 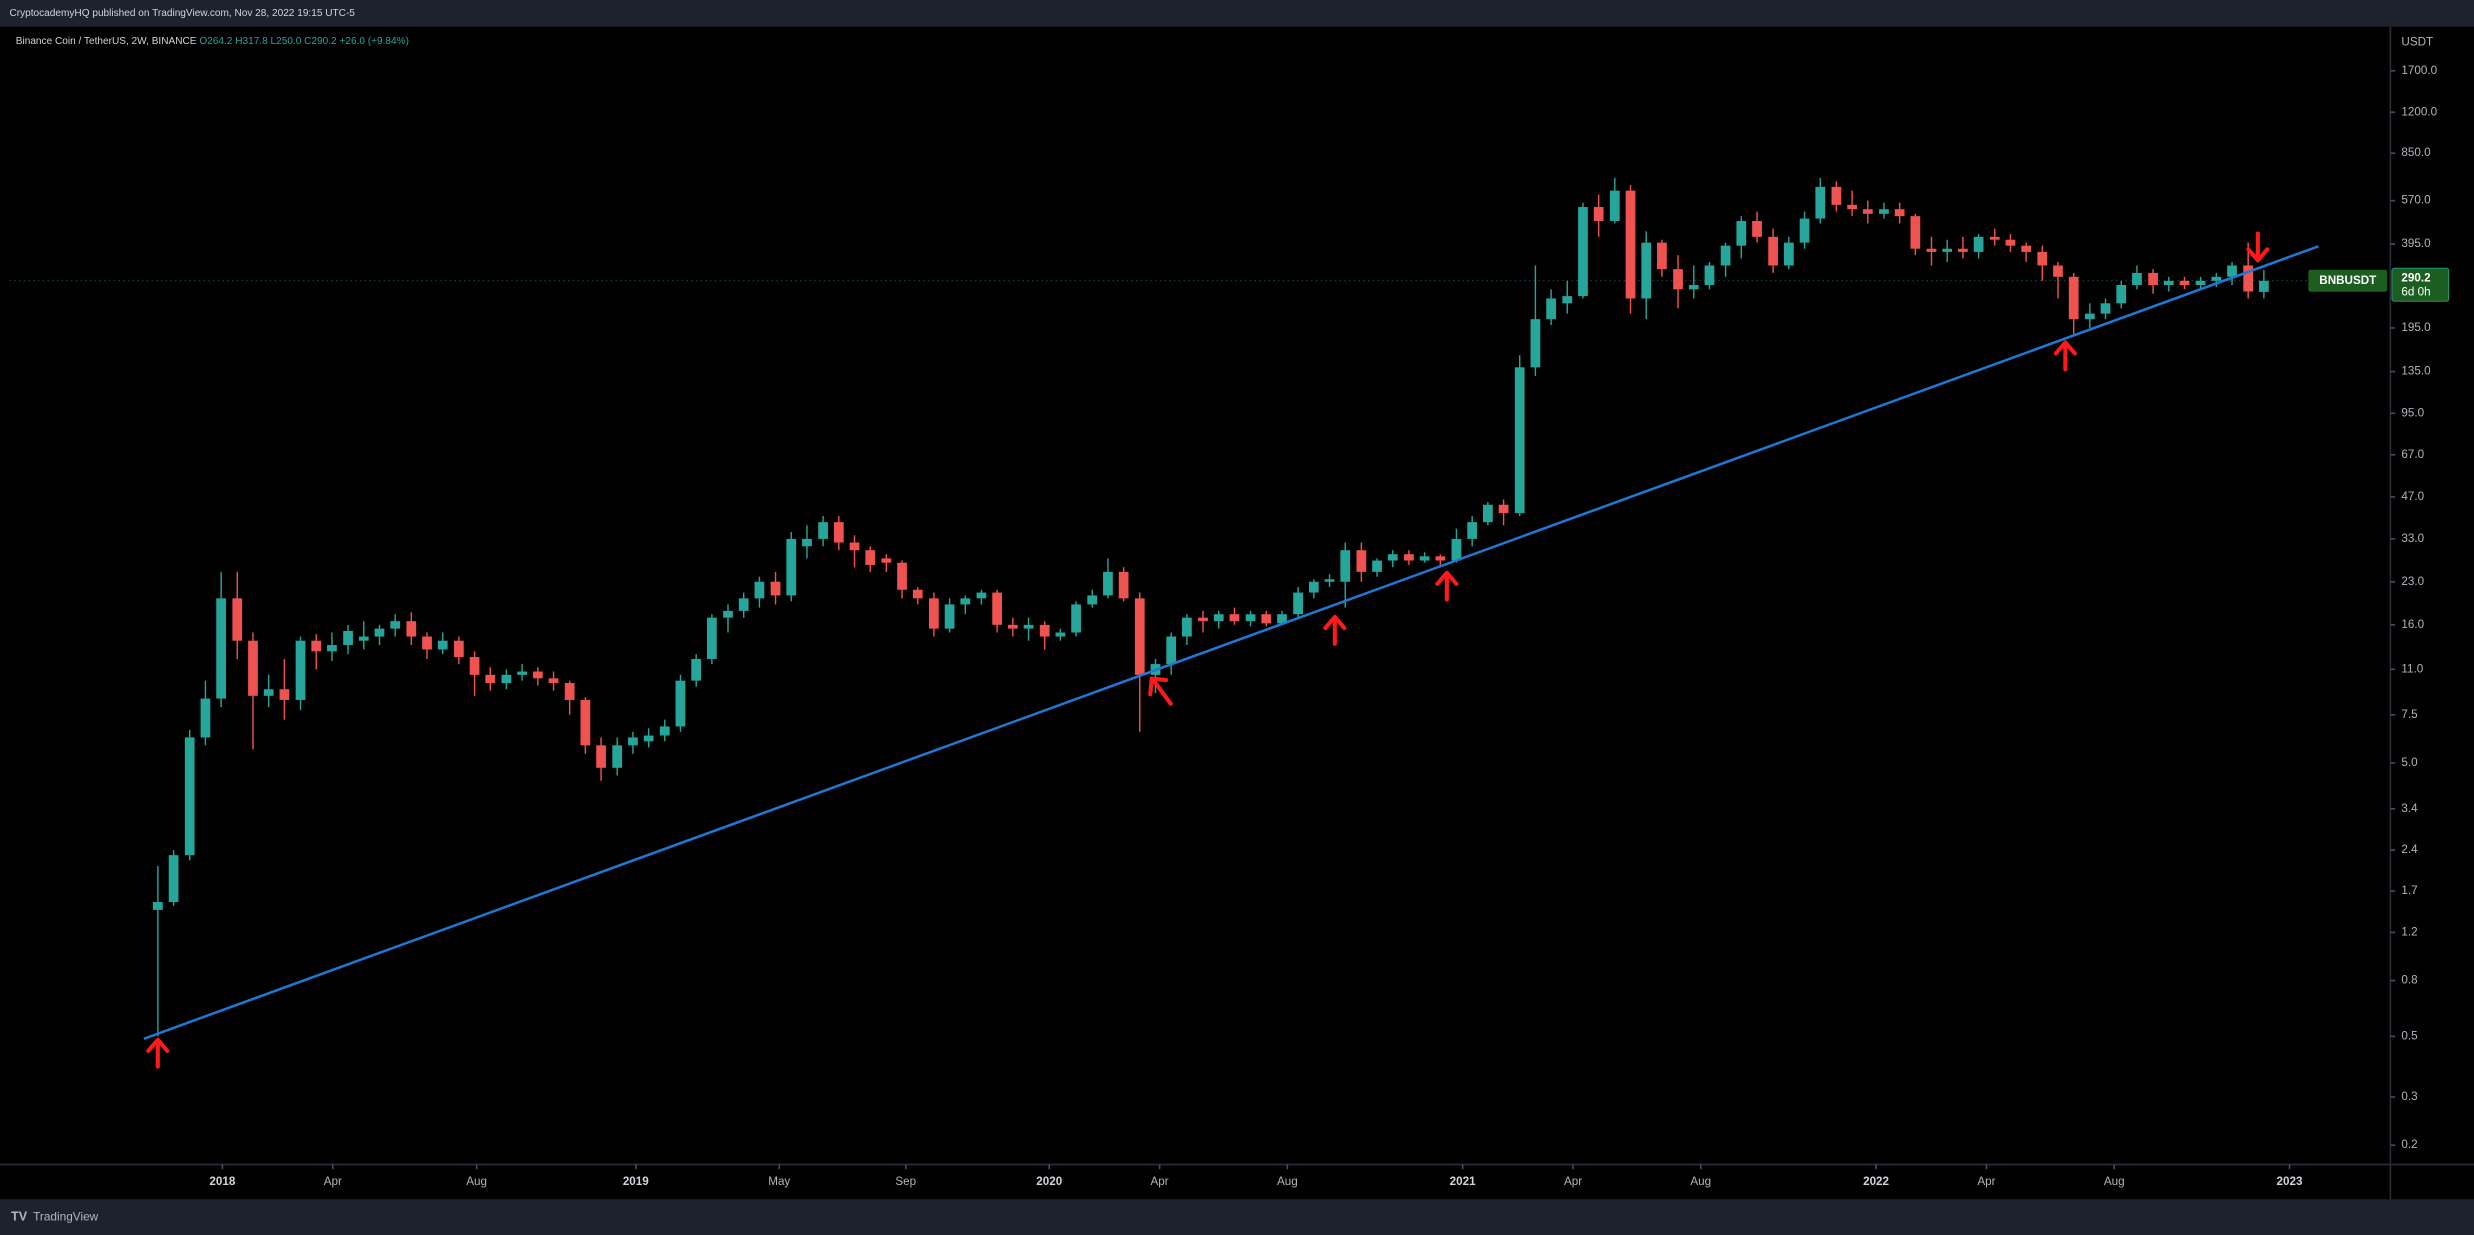 I want to click on x-tick-label: 2019, so click(x=636, y=1181).